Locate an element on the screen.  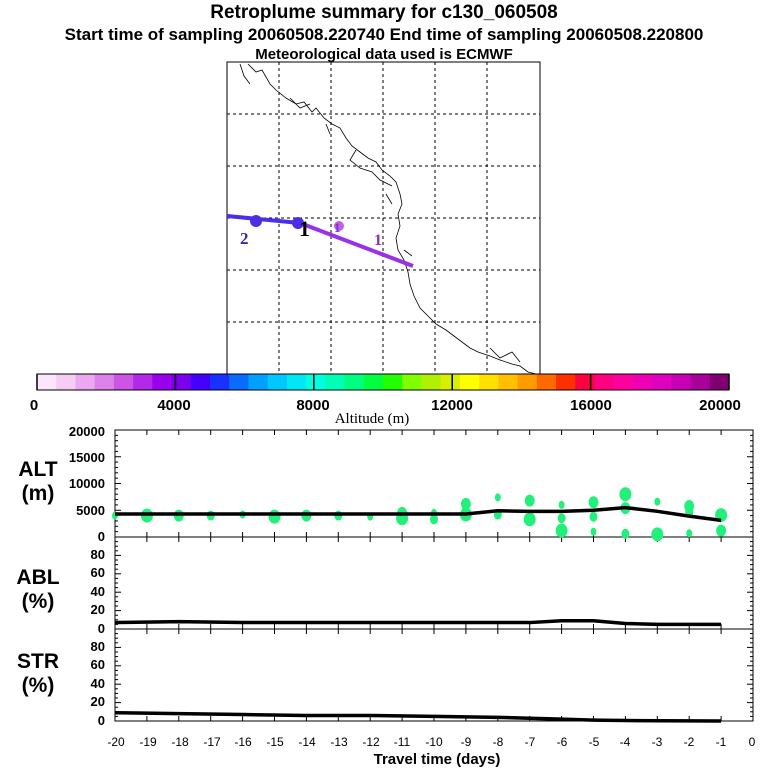
meteo-source: Meteorological data used is ECMWF is located at coordinates (384, 54).